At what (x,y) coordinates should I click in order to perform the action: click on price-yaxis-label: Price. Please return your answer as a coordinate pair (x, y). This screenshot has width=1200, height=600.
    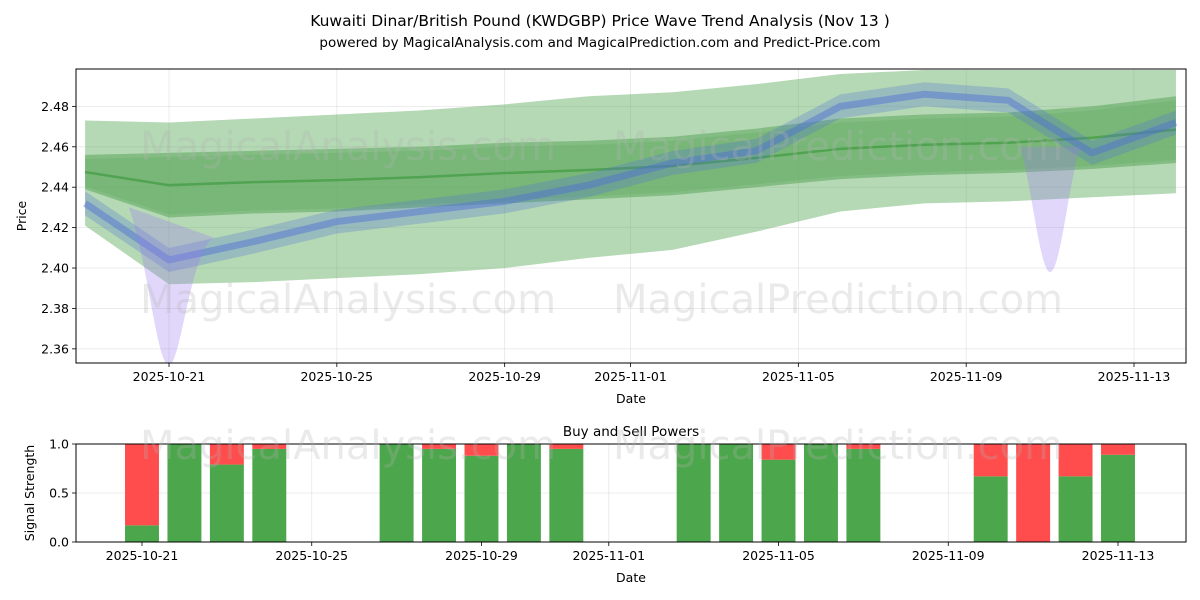
    Looking at the image, I should click on (21, 215).